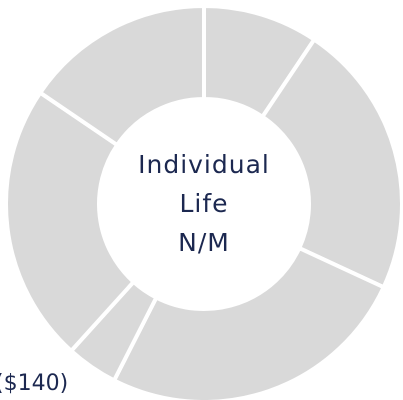  Describe the element at coordinates (203, 203) in the screenshot. I see `center-label: Life` at that location.